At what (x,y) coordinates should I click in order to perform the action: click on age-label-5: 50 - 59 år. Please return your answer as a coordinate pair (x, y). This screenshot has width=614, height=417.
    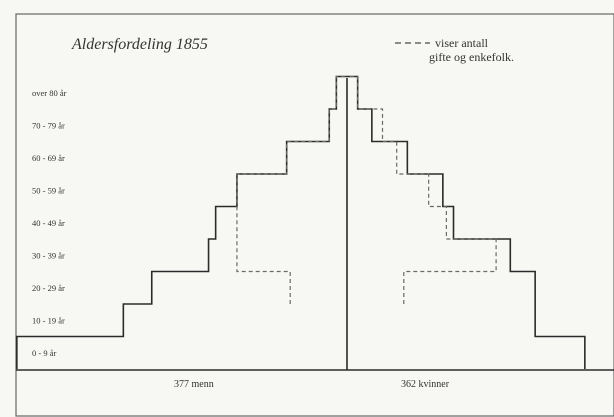
    Looking at the image, I should click on (48, 190).